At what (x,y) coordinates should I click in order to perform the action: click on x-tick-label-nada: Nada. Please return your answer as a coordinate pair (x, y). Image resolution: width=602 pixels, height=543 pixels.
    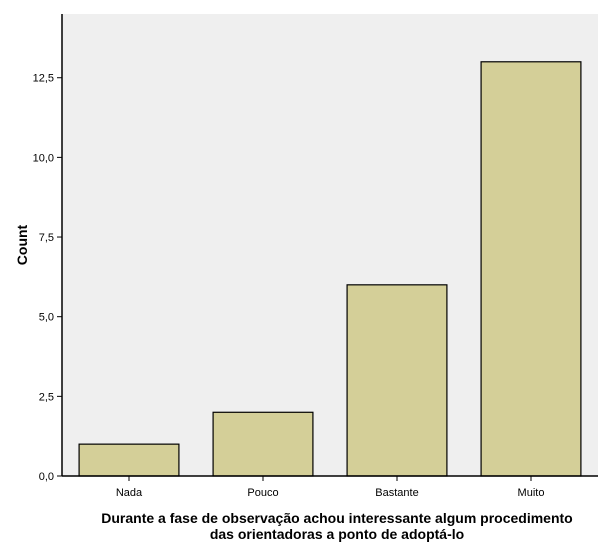
    Looking at the image, I should click on (129, 493).